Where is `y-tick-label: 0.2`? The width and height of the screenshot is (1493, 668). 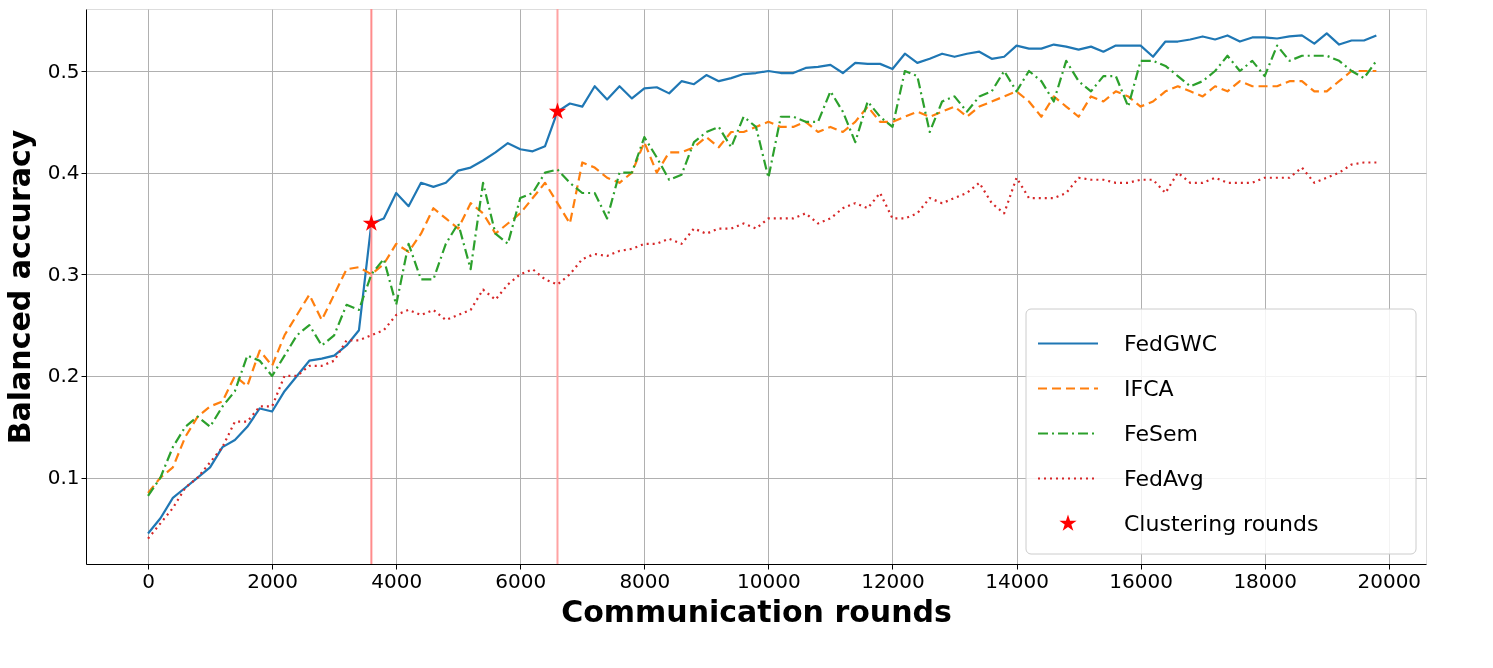 y-tick-label: 0.2 is located at coordinates (63, 375).